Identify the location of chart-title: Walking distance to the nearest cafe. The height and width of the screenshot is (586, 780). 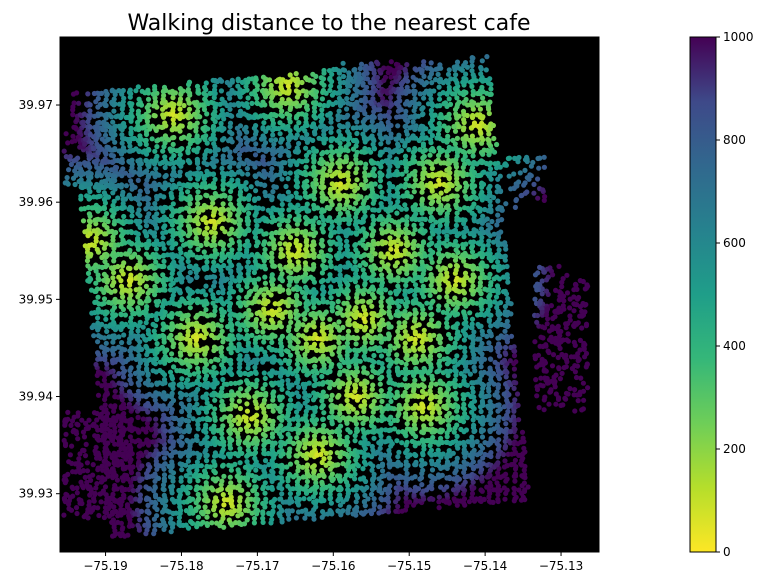
(328, 23).